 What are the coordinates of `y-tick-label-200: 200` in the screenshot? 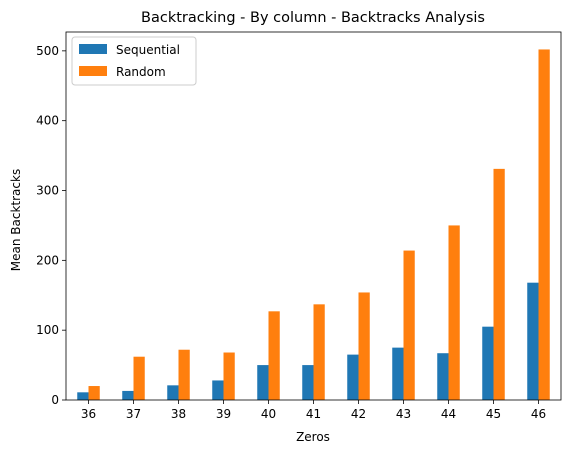 It's located at (47, 260).